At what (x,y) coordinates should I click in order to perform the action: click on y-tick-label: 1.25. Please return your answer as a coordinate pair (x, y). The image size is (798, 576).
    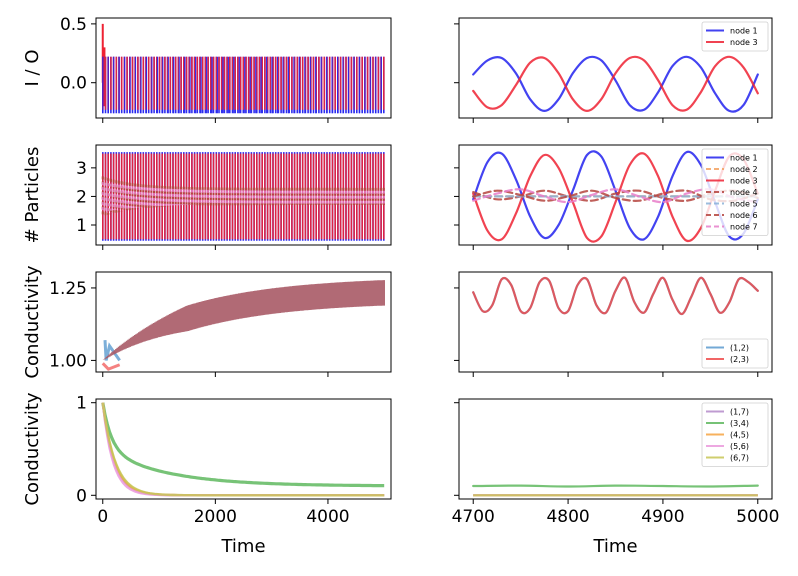
    Looking at the image, I should click on (68, 289).